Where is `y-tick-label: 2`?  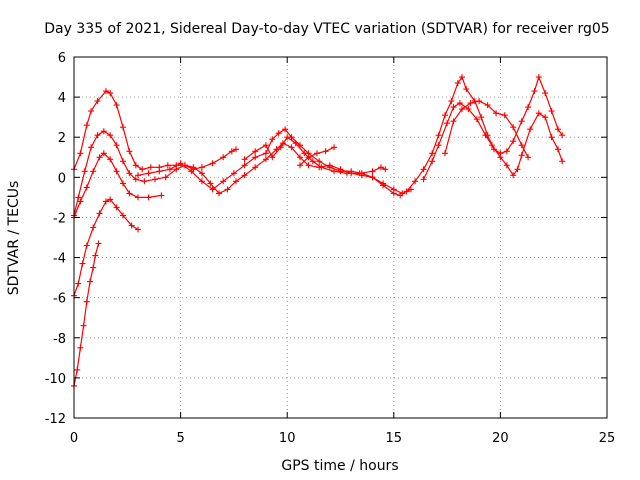
y-tick-label: 2 is located at coordinates (62, 138).